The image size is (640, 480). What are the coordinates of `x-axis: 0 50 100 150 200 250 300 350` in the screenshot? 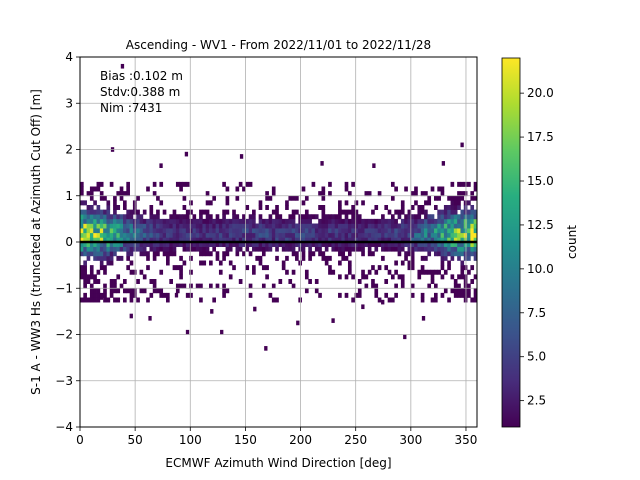 It's located at (276, 437).